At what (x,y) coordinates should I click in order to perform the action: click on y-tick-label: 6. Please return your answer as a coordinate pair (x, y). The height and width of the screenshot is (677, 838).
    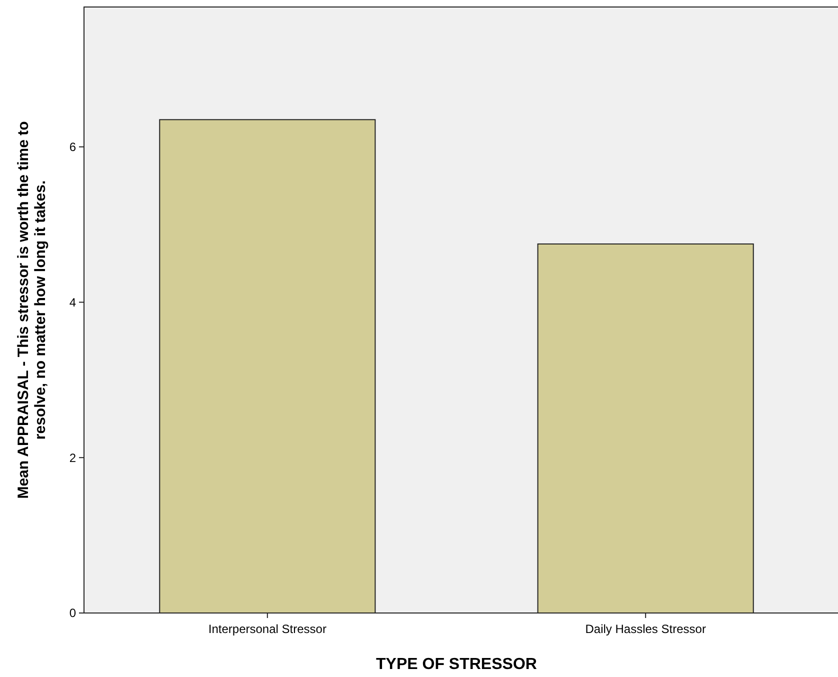
    Looking at the image, I should click on (72, 147).